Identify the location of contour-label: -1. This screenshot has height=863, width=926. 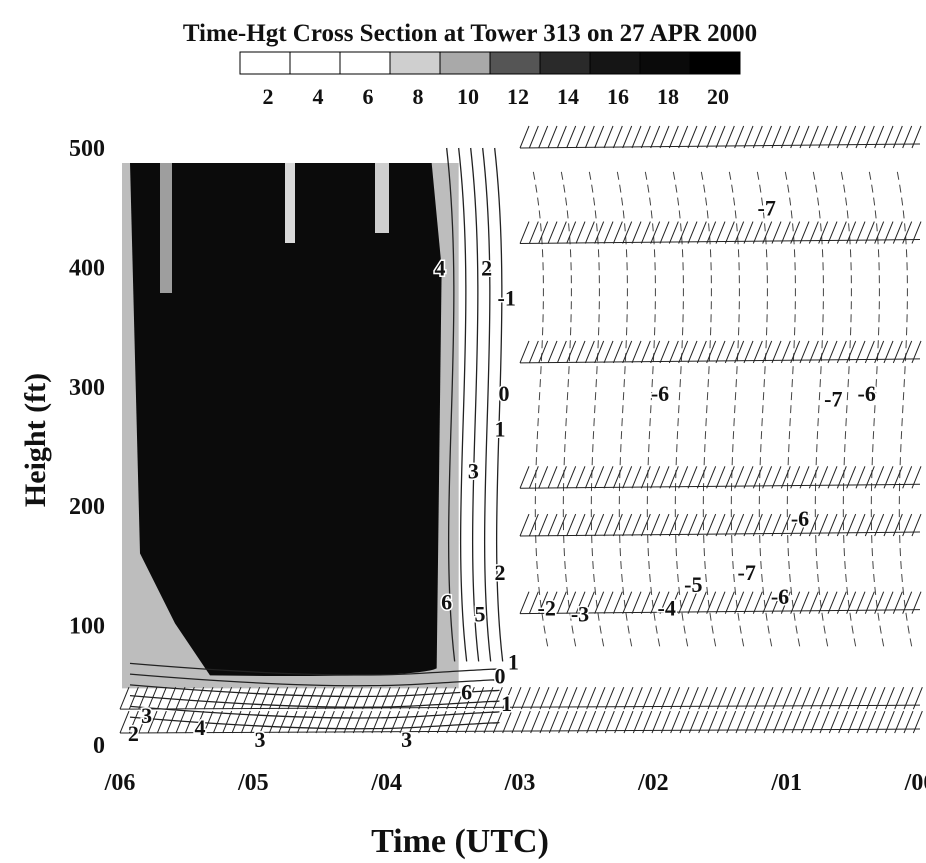
(507, 297).